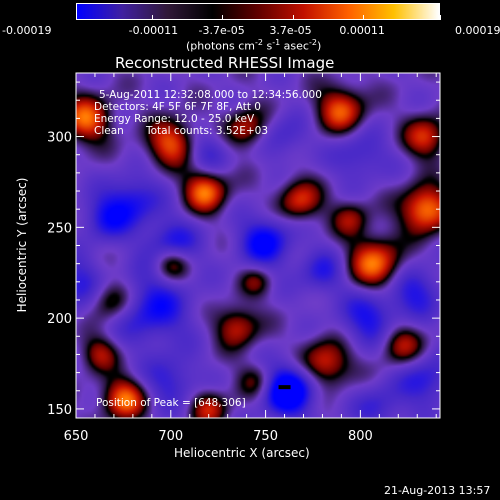 The image size is (500, 500). Describe the element at coordinates (221, 30) in the screenshot. I see `colorbar-tick-label: -3.7e-05` at that location.